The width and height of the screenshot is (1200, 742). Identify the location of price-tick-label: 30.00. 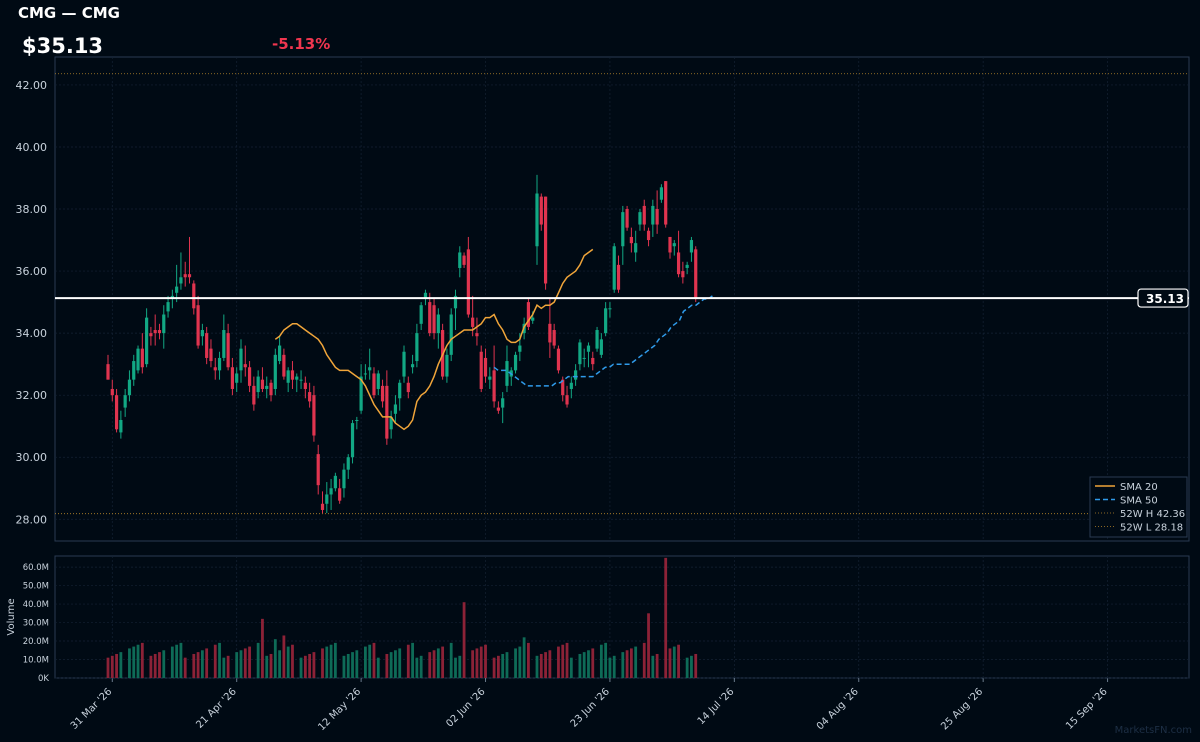
(32, 457).